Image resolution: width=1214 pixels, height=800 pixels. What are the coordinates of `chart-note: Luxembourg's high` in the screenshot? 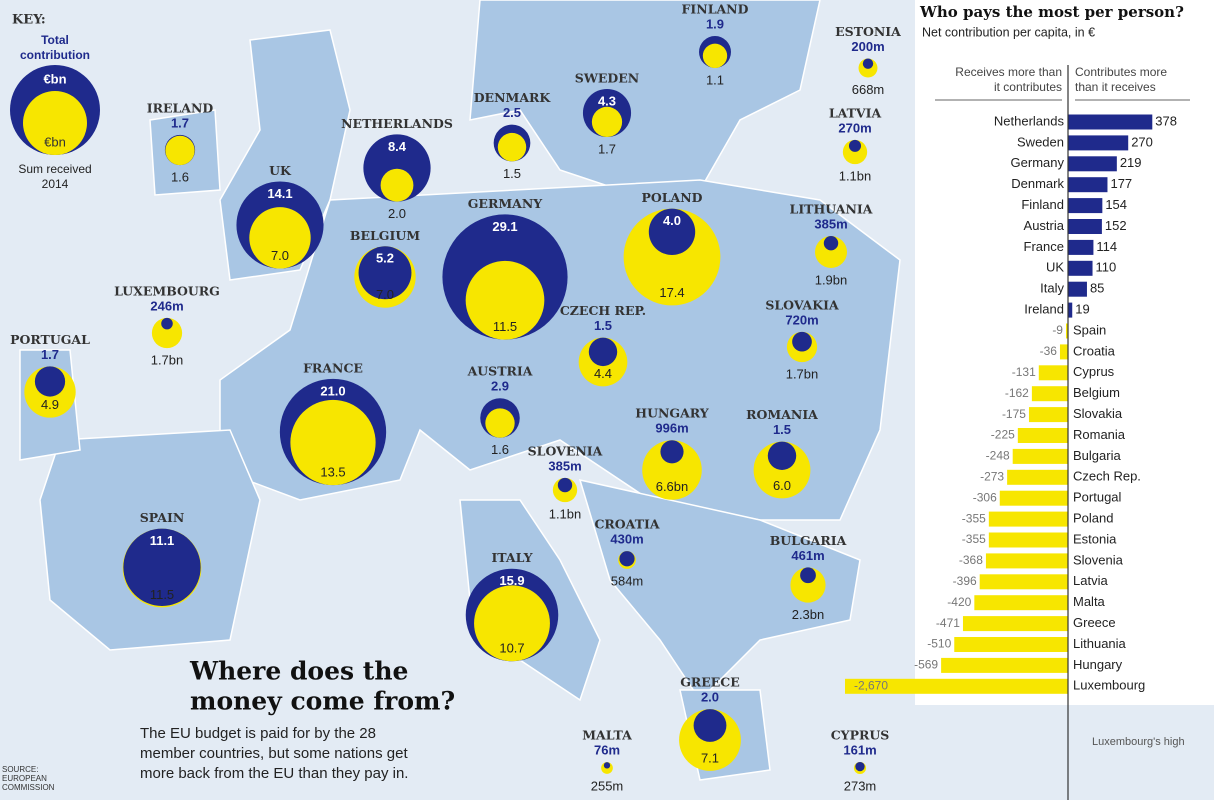 It's located at (1138, 742).